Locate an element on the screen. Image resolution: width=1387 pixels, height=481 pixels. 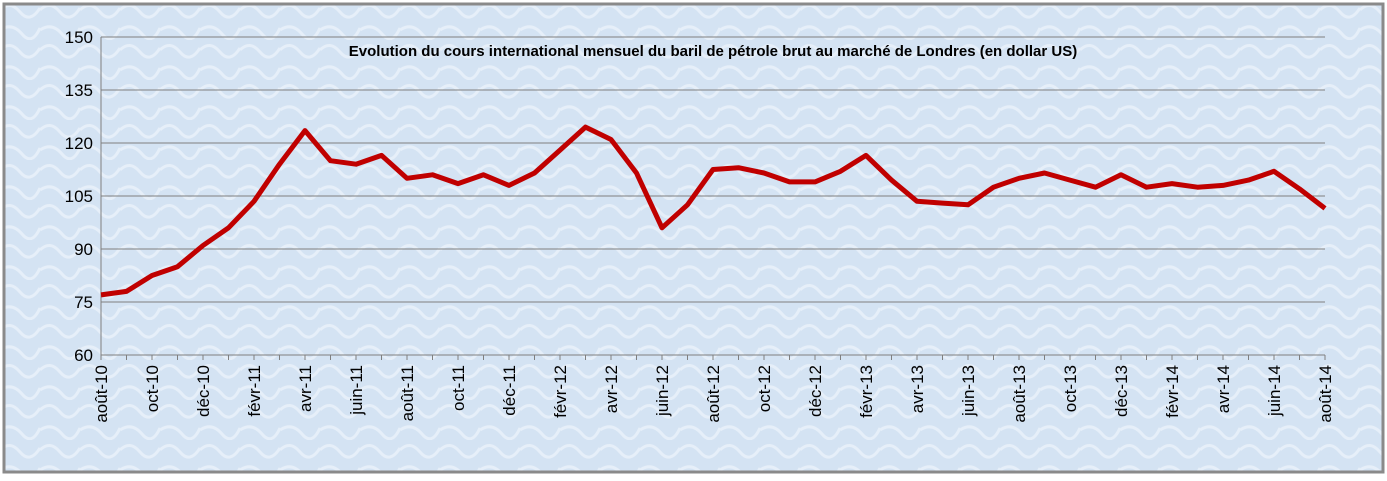
x-tick-label: août-12 is located at coordinates (713, 394).